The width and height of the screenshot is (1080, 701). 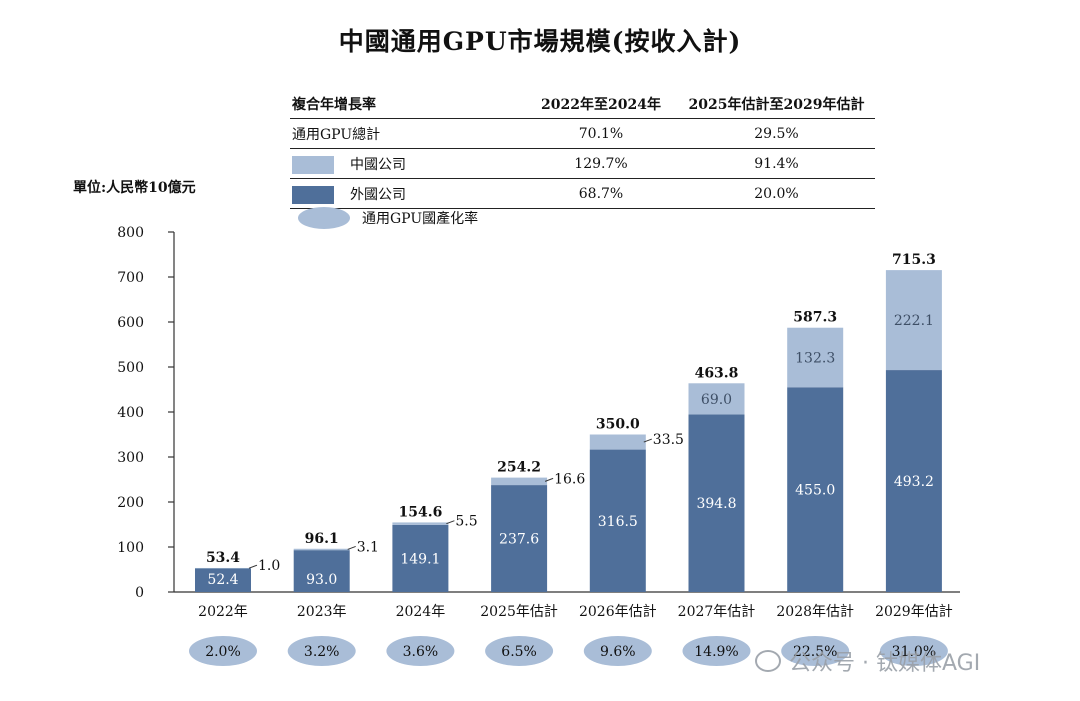 I want to click on y-tick-label: 800, so click(x=130, y=233).